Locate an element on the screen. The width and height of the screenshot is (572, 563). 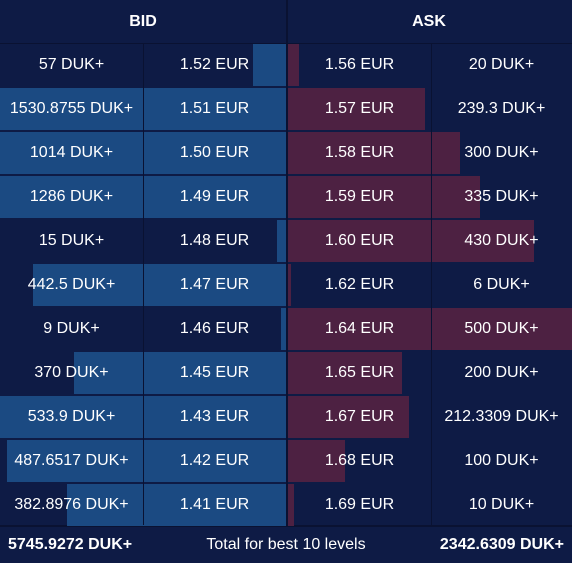
bid-column-divider is located at coordinates (143, 284).